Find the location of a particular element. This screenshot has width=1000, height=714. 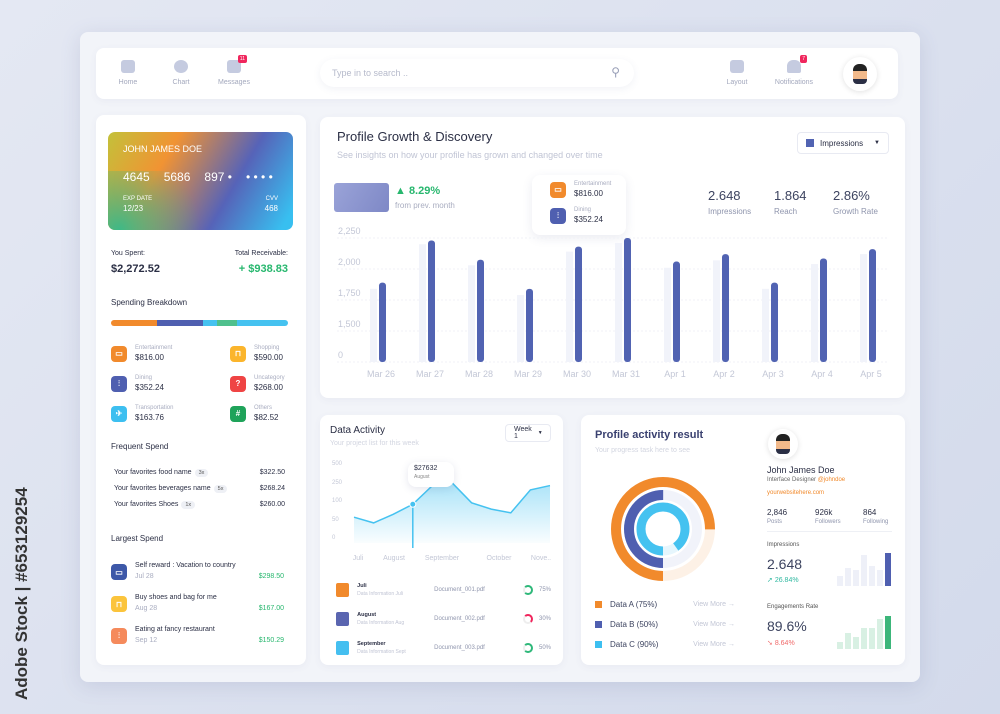

breakdown-value: $82.52 is located at coordinates (266, 417).